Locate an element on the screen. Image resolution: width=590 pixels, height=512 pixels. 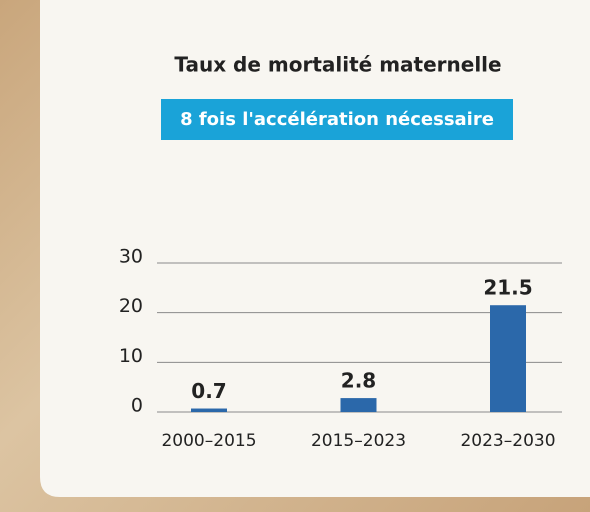
data-label: 2.8 is located at coordinates (358, 381).